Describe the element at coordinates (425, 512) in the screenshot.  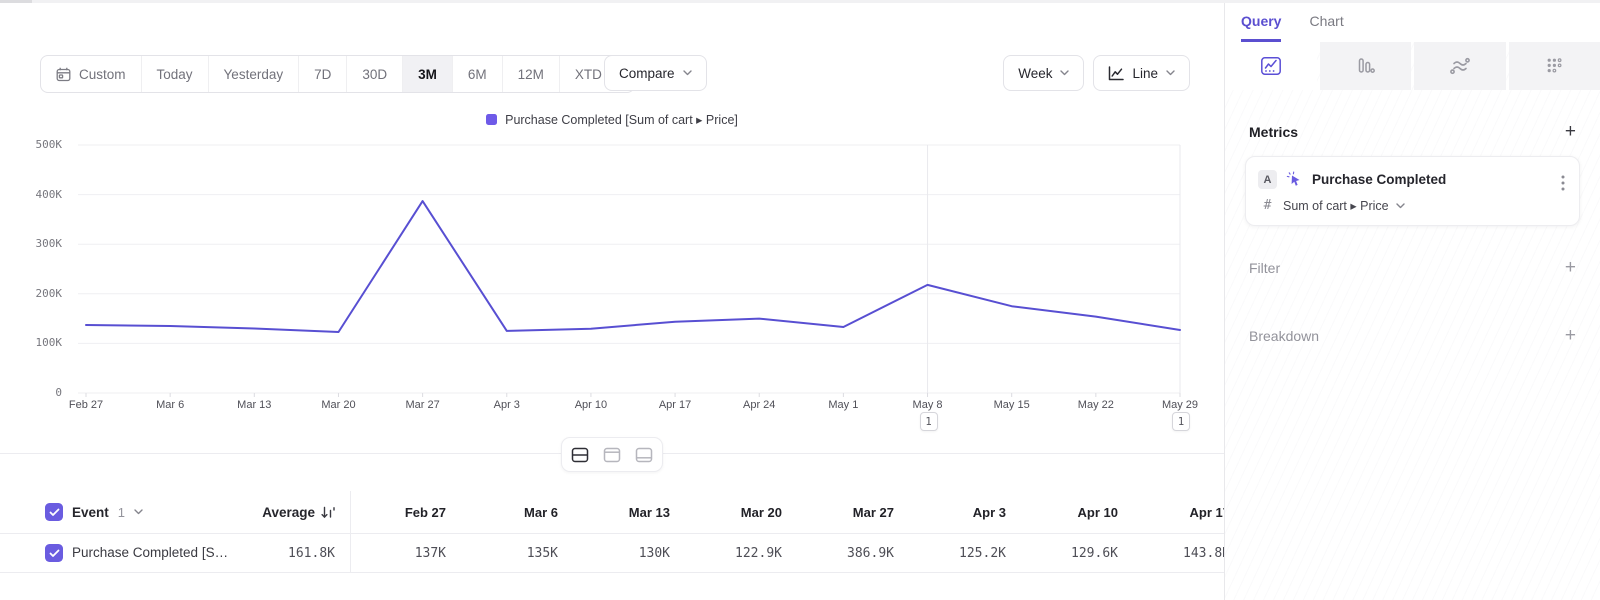
I see `date-column-header: Feb 27` at that location.